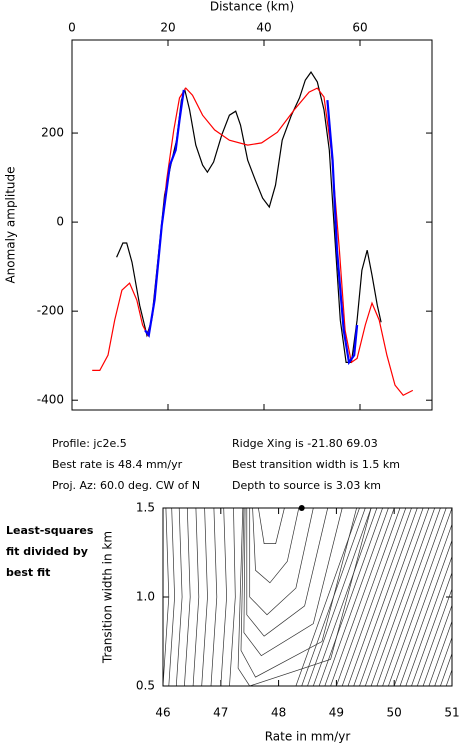 This screenshot has height=745, width=467. Describe the element at coordinates (108, 597) in the screenshot. I see `y-axis-label: Transition width in km` at that location.